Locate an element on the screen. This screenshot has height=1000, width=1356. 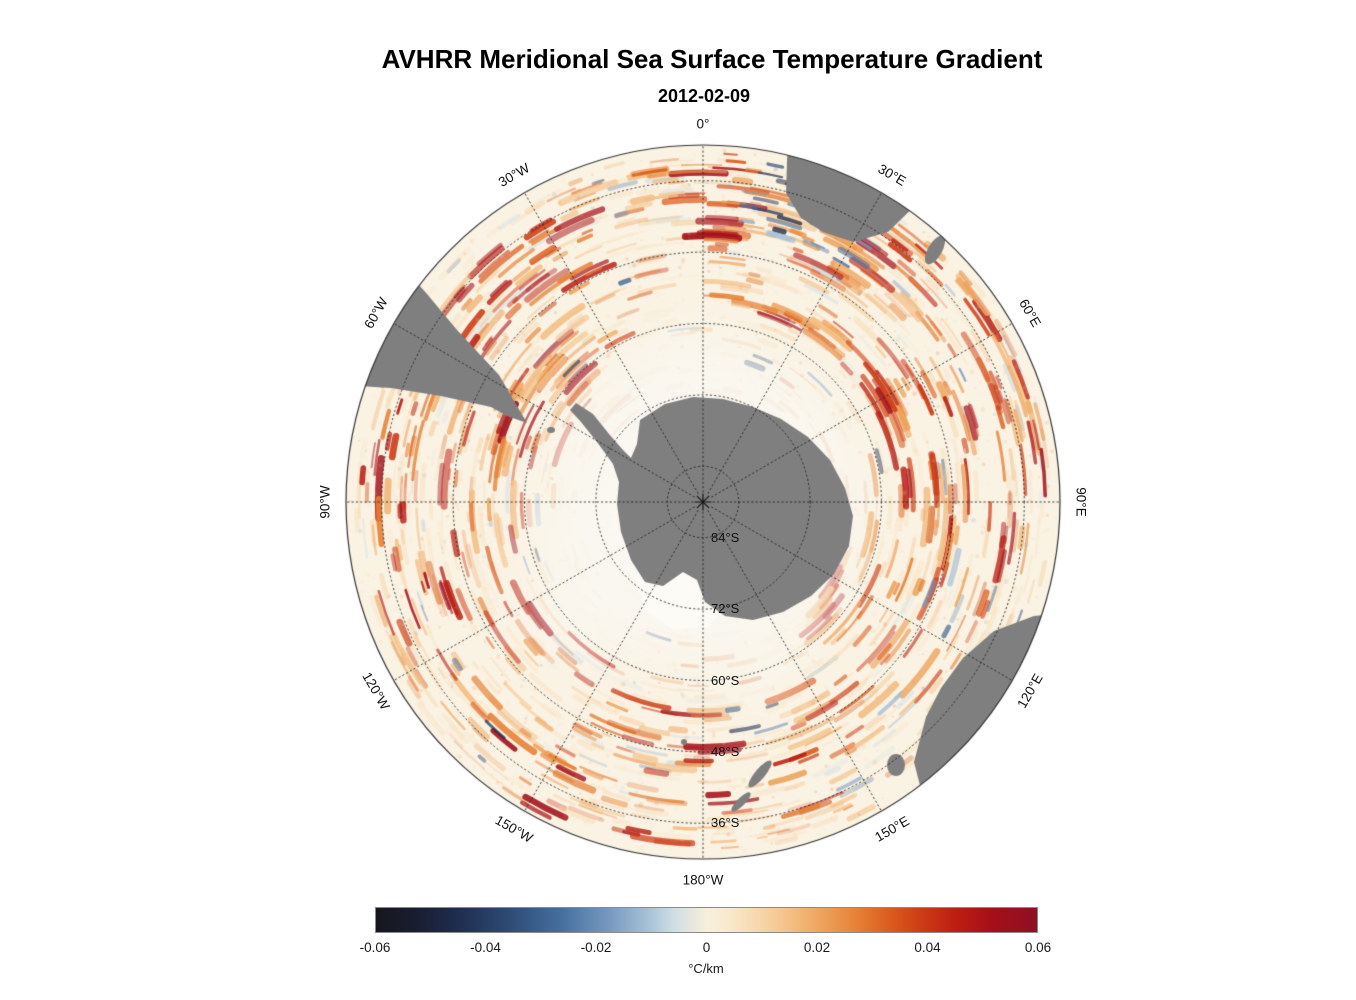
longitude-label-90e: 90°E is located at coordinates (1081, 502).